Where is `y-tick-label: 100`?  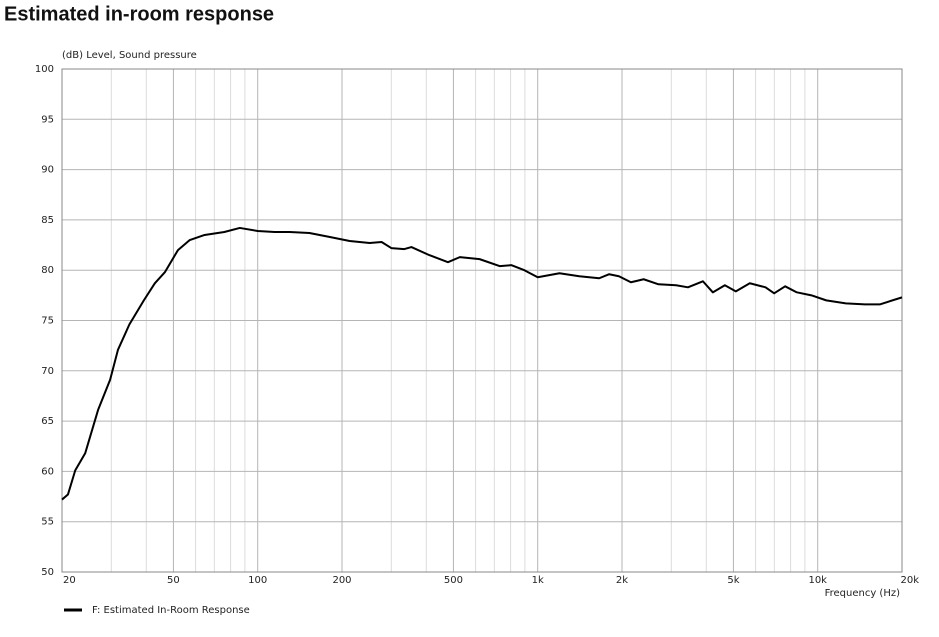 y-tick-label: 100 is located at coordinates (44, 69).